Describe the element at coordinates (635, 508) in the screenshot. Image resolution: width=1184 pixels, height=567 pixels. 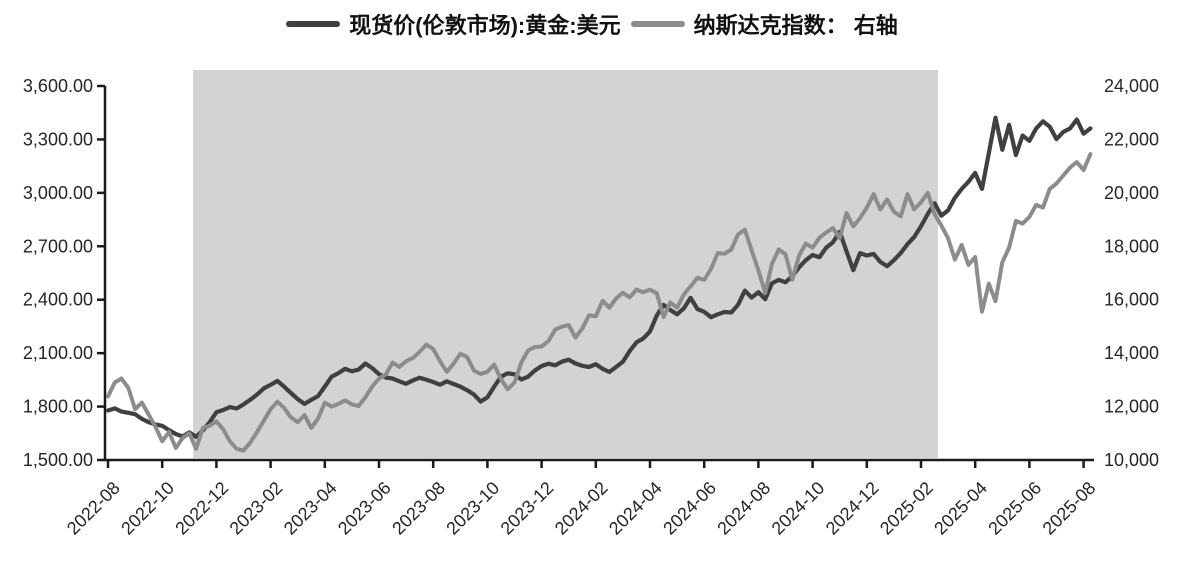
I see `x-tick-label: 2024-04` at that location.